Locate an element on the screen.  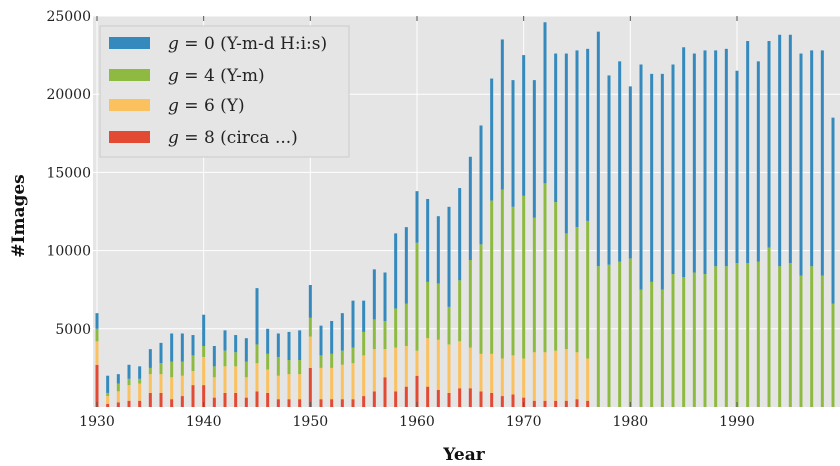
bar-g6-1962 is located at coordinates (438, 364).